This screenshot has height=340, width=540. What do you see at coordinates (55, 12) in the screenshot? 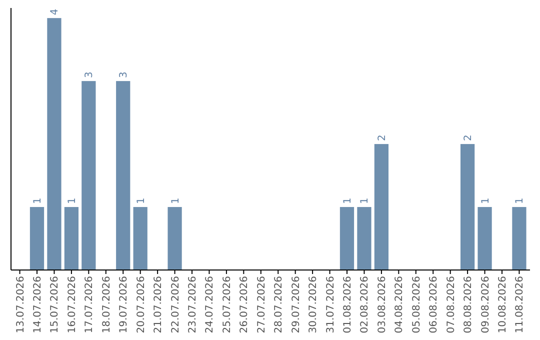
I see `data-label: 4` at bounding box center [55, 12].